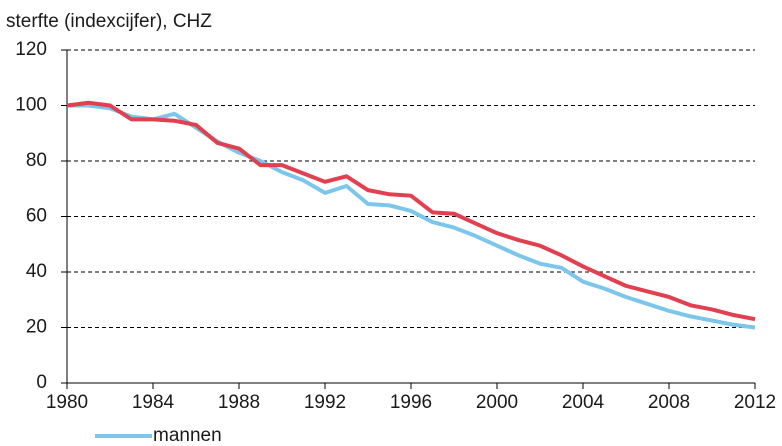  What do you see at coordinates (239, 402) in the screenshot?
I see `x-tick-label: 1988` at bounding box center [239, 402].